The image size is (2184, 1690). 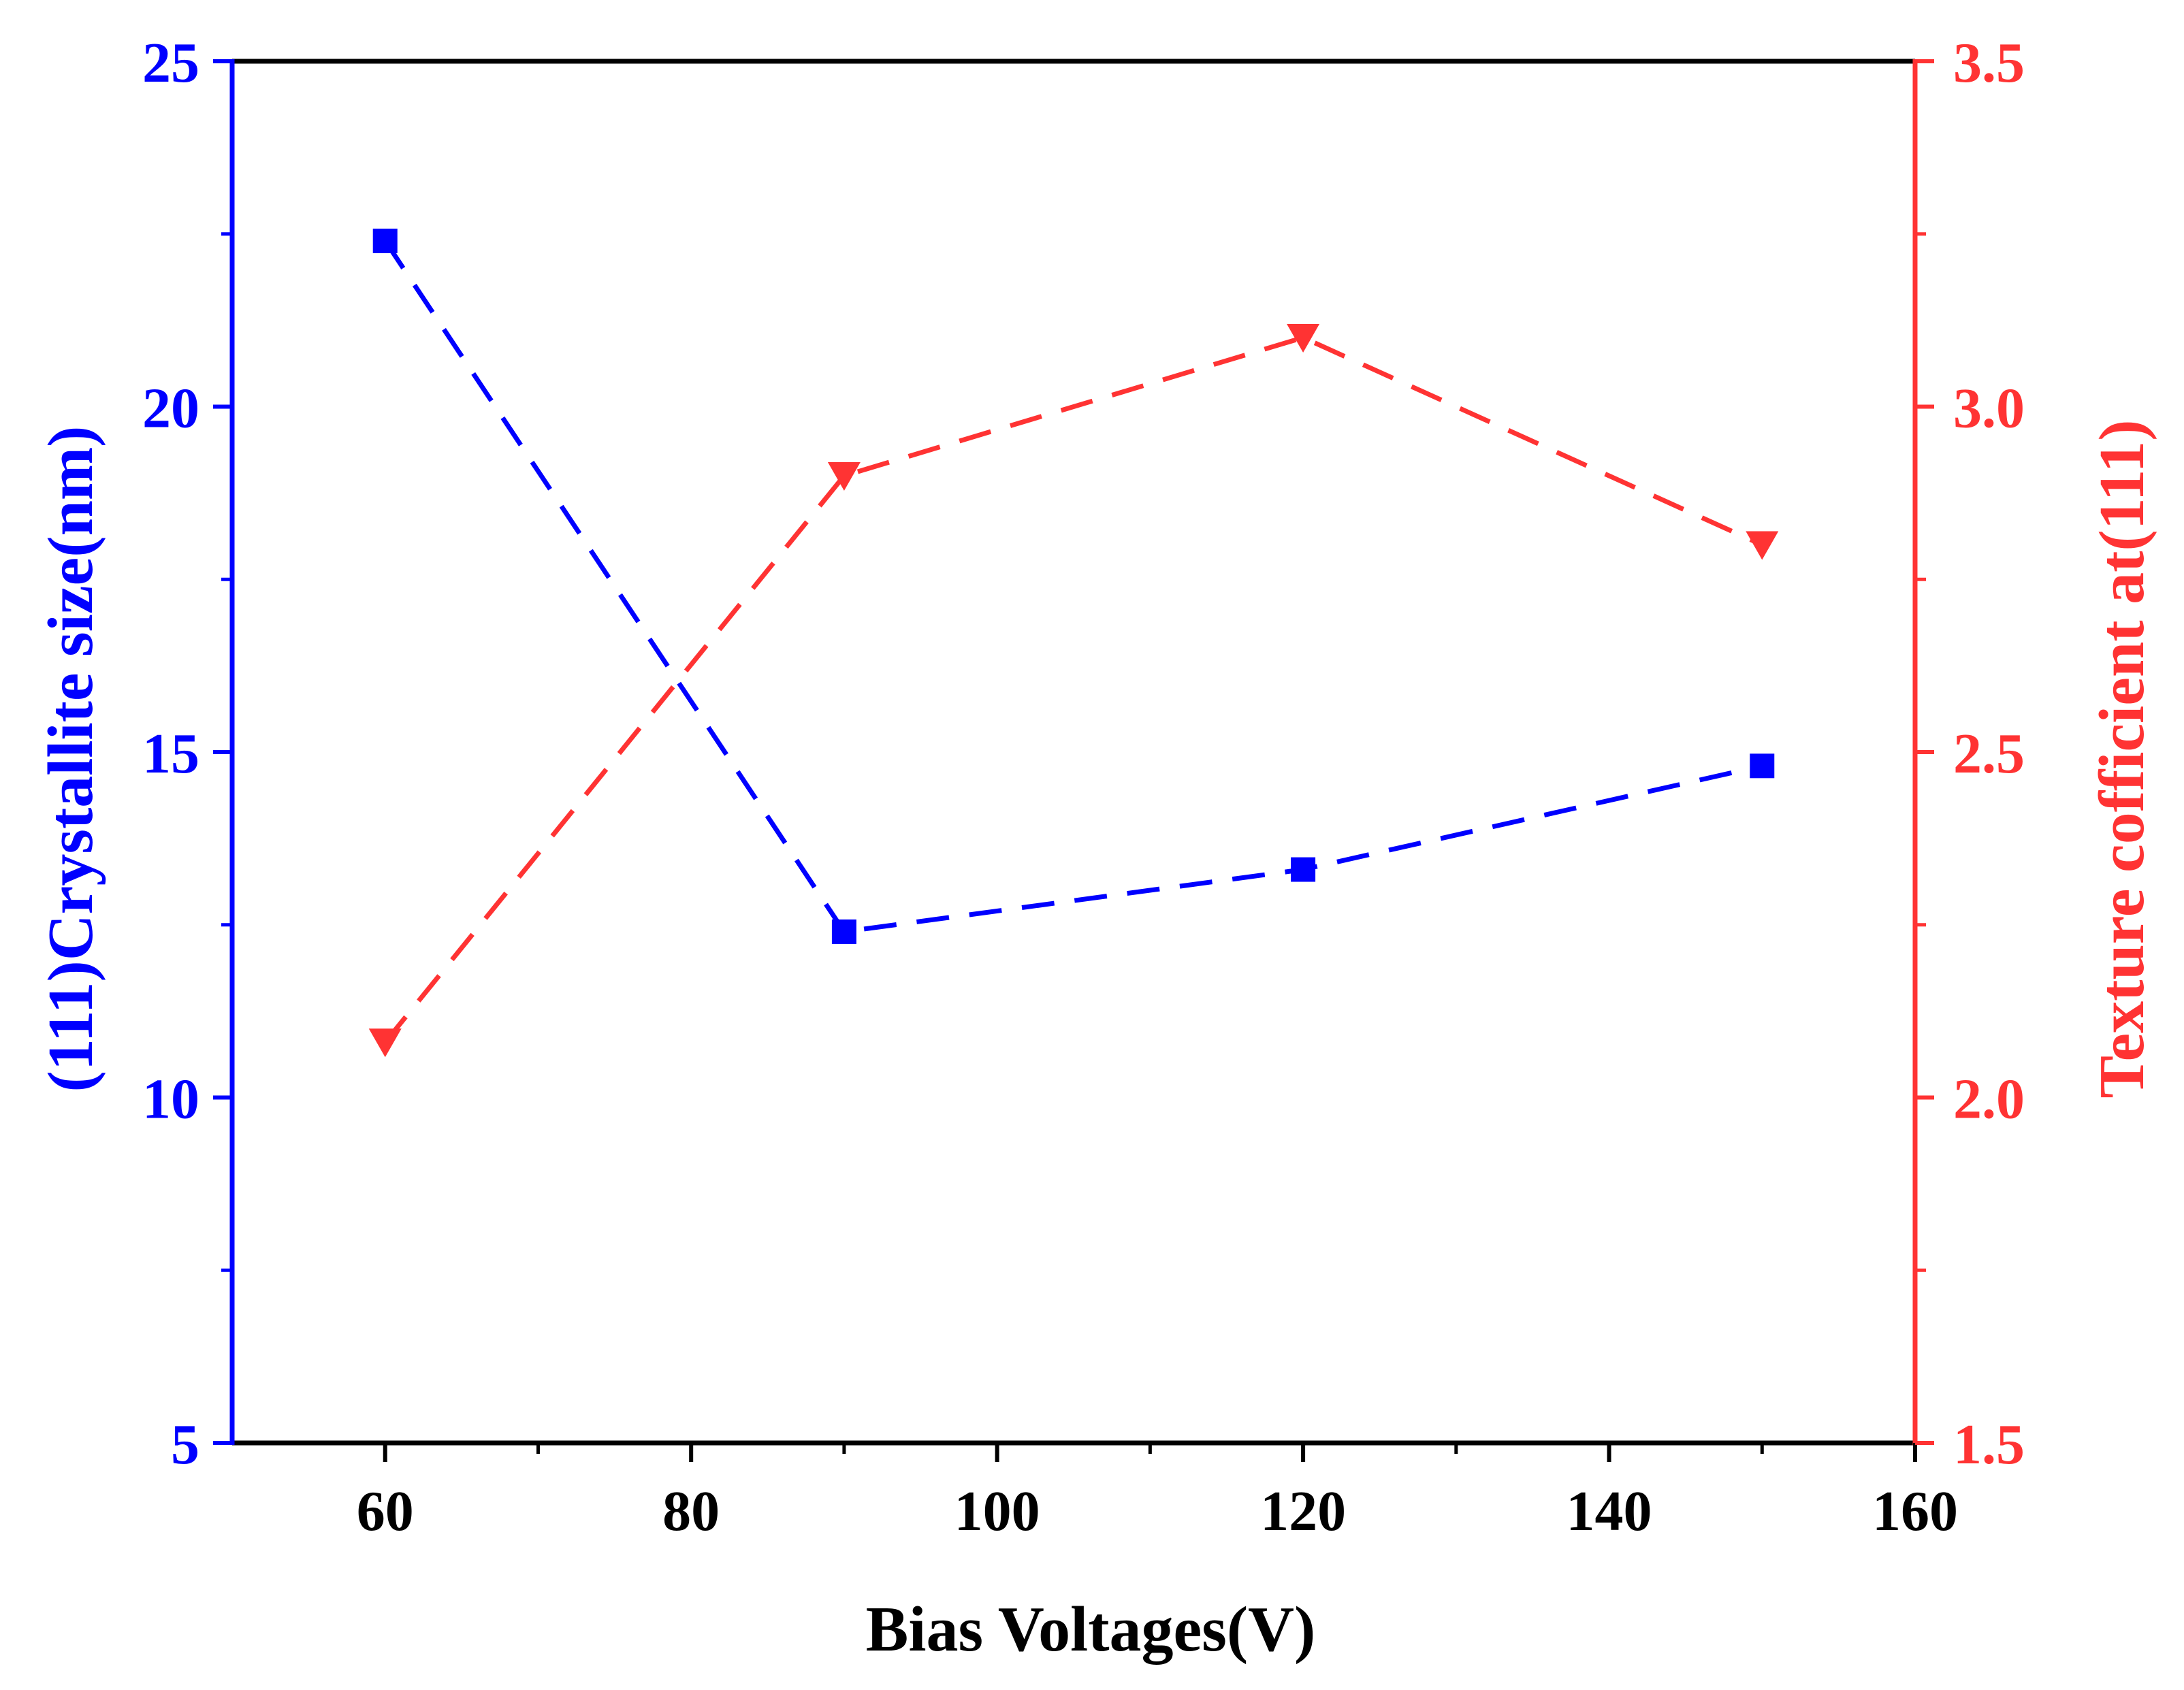 What do you see at coordinates (171, 1099) in the screenshot?
I see `left-y-tick-label: 10` at bounding box center [171, 1099].